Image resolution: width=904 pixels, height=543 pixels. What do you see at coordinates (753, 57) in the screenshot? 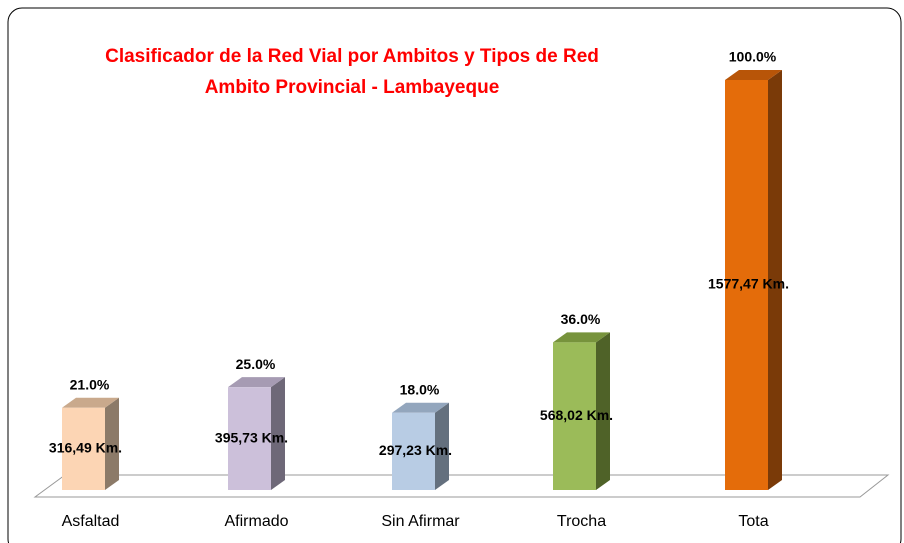
I see `percent-label: 100.0%` at bounding box center [753, 57].